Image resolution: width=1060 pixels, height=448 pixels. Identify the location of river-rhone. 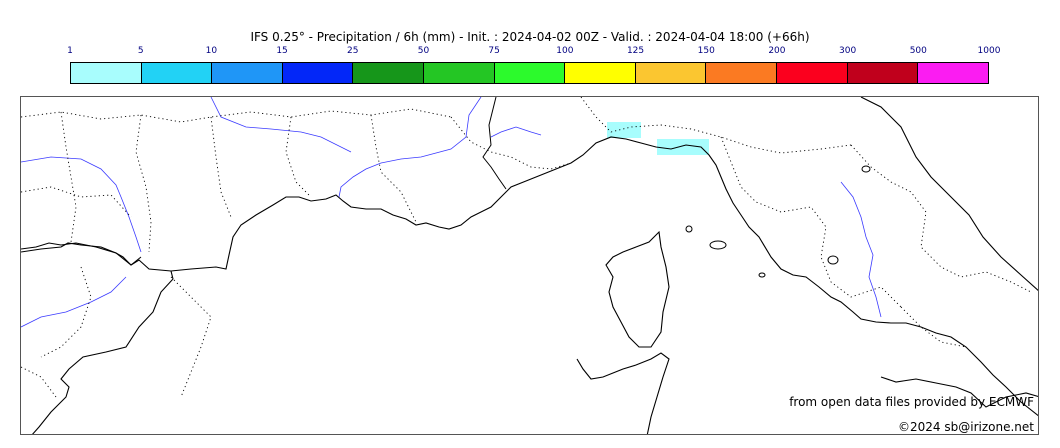
(410, 147).